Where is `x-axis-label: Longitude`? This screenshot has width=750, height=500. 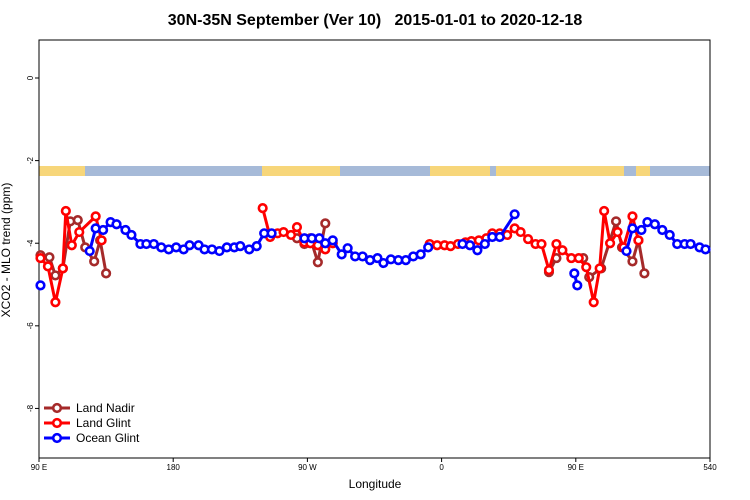
x-axis-label: Longitude is located at coordinates (375, 484).